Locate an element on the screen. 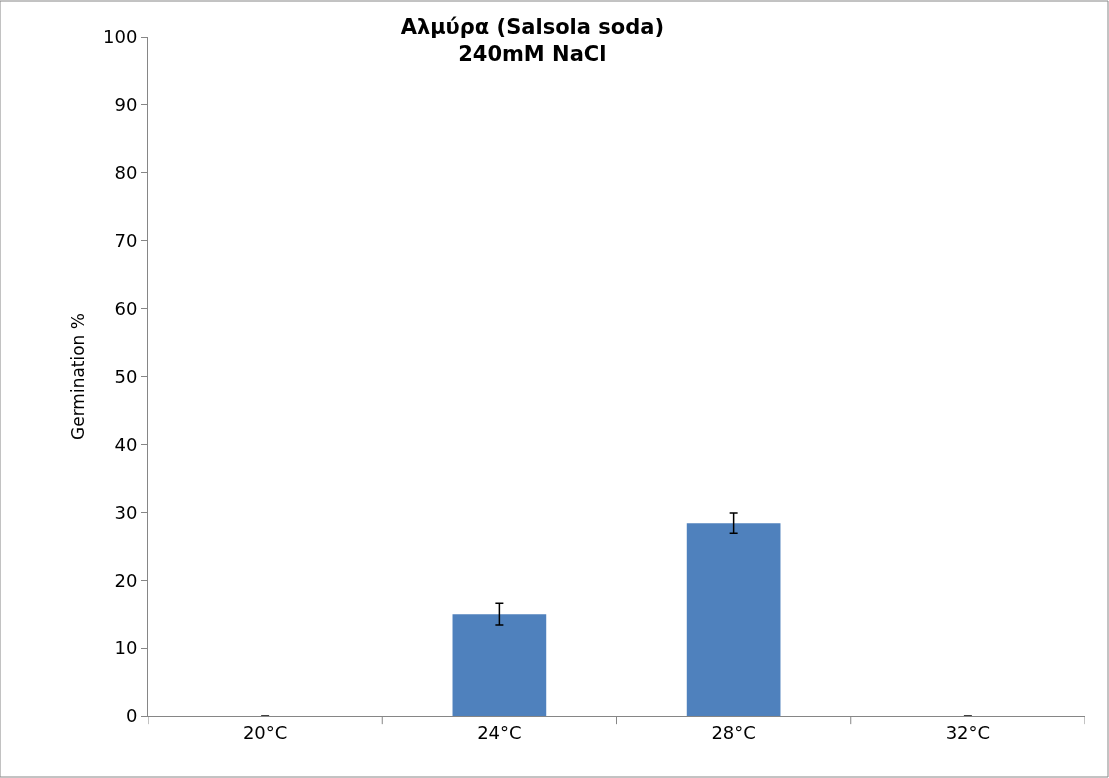  x-tick-label: 24°C is located at coordinates (499, 732).